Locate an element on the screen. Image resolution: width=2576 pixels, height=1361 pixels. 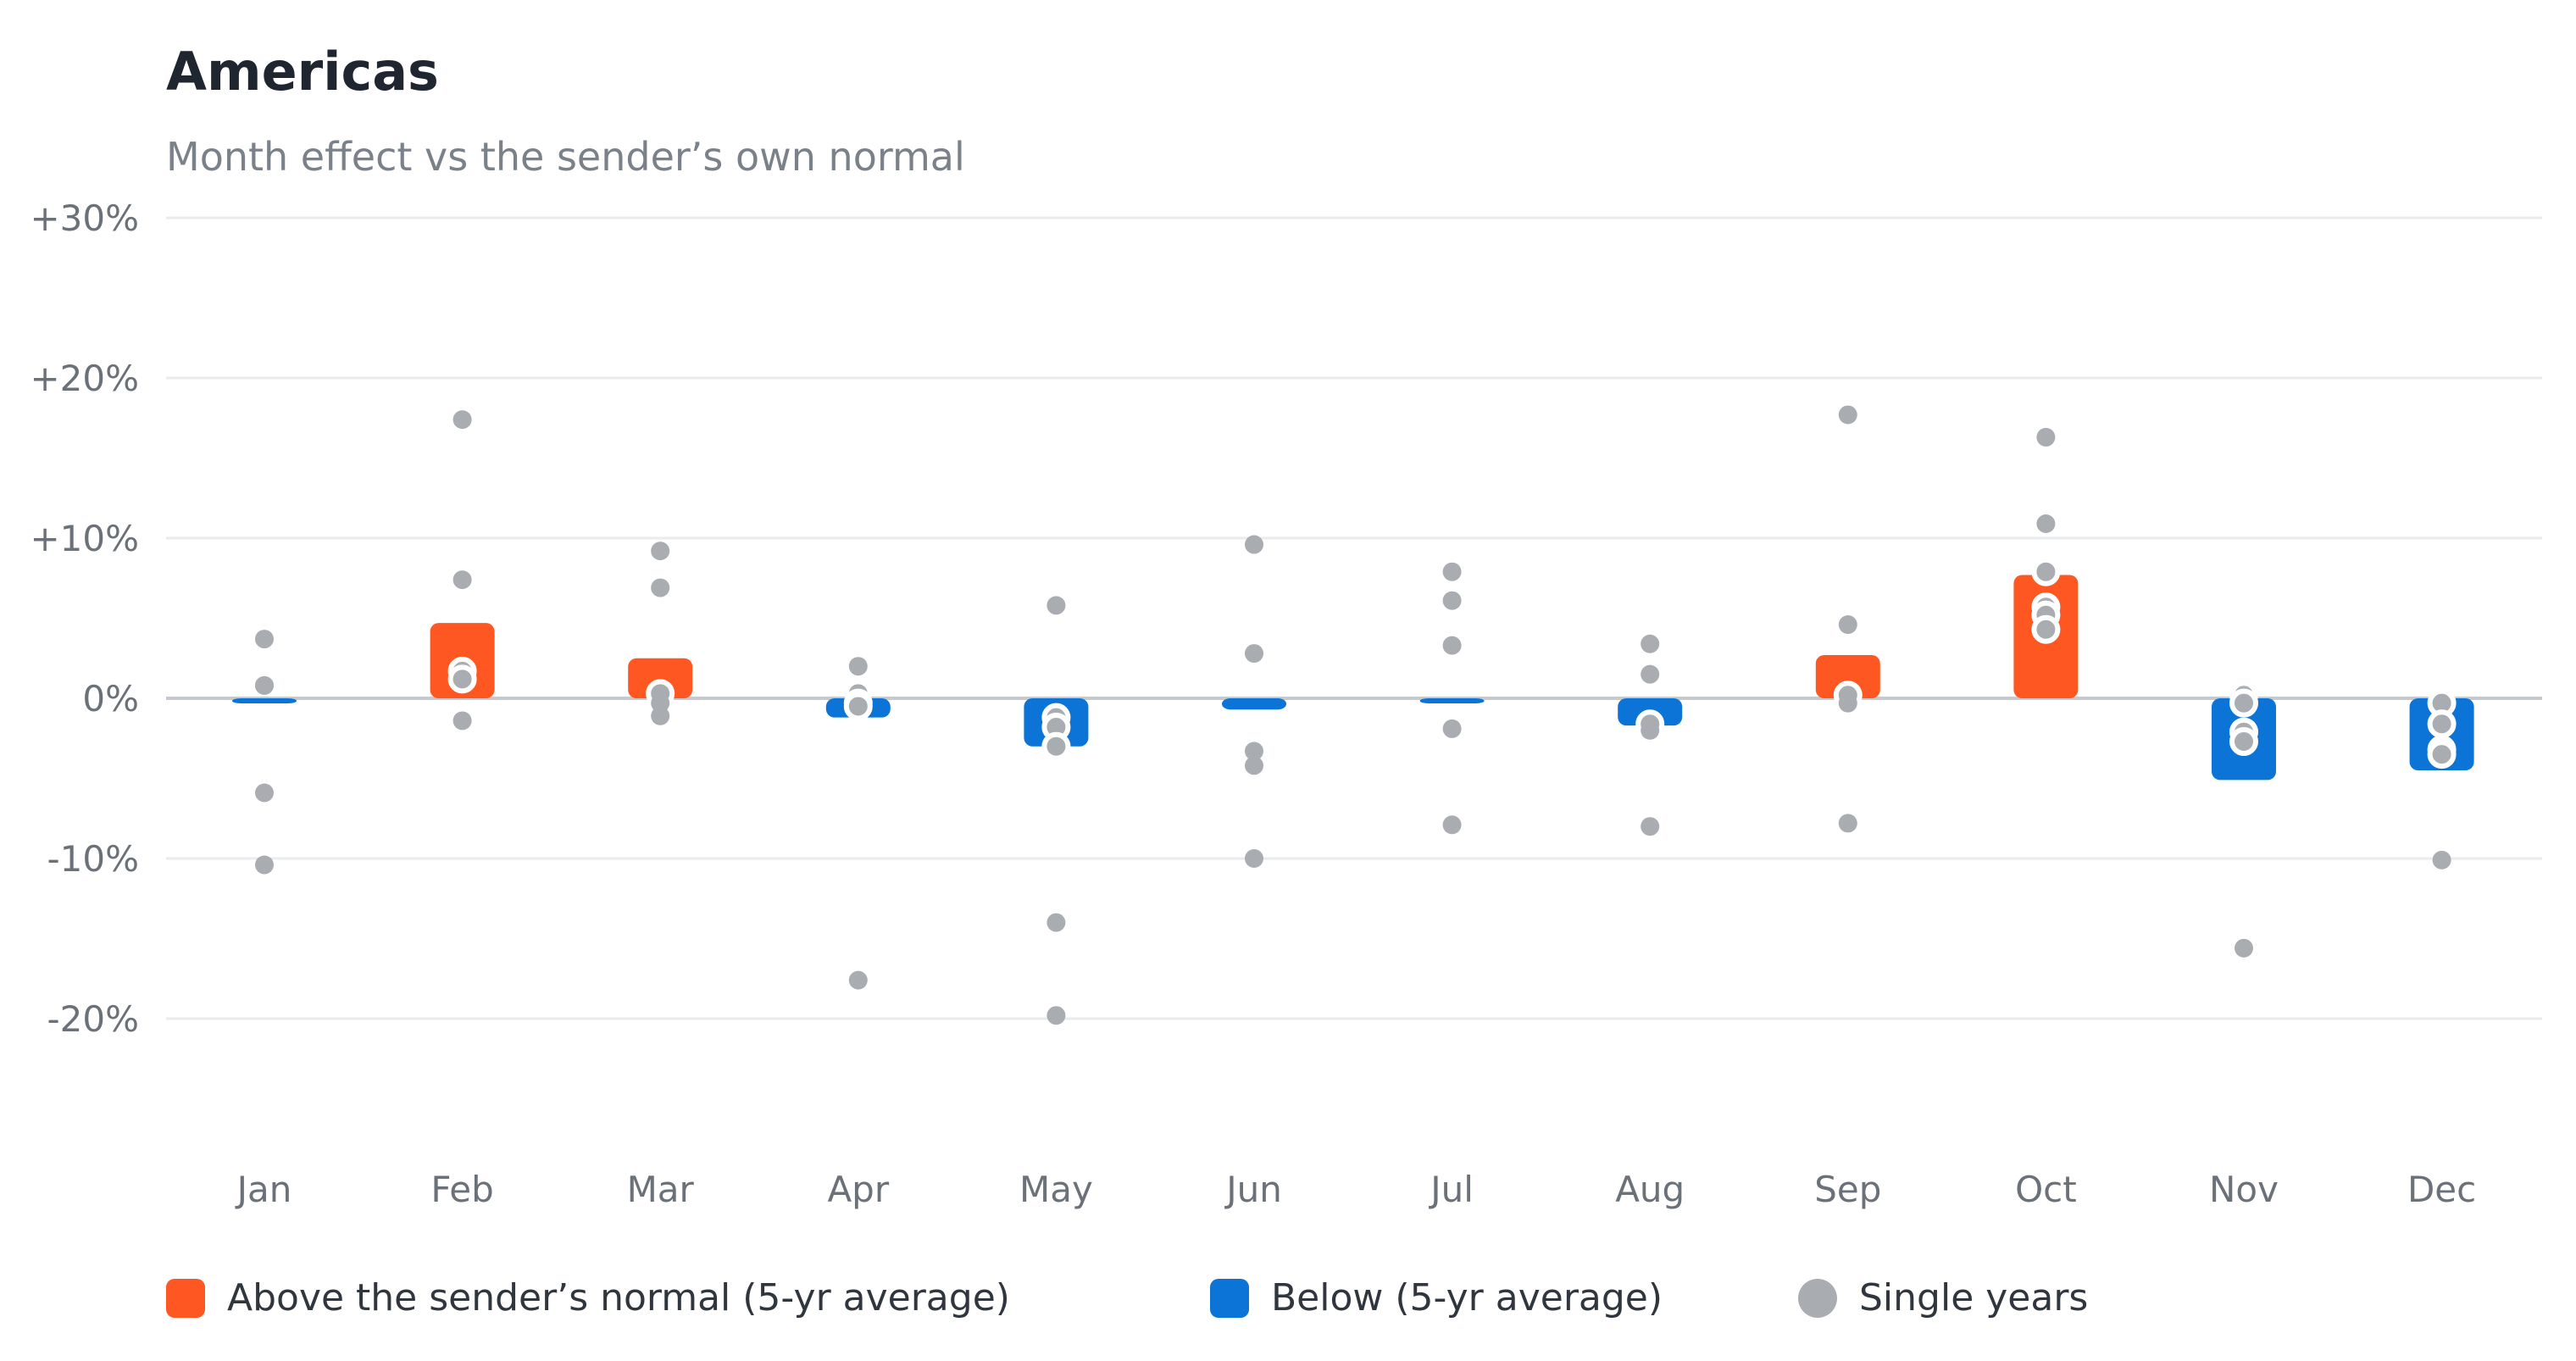
legend-swatch-single is located at coordinates (1817, 1298).